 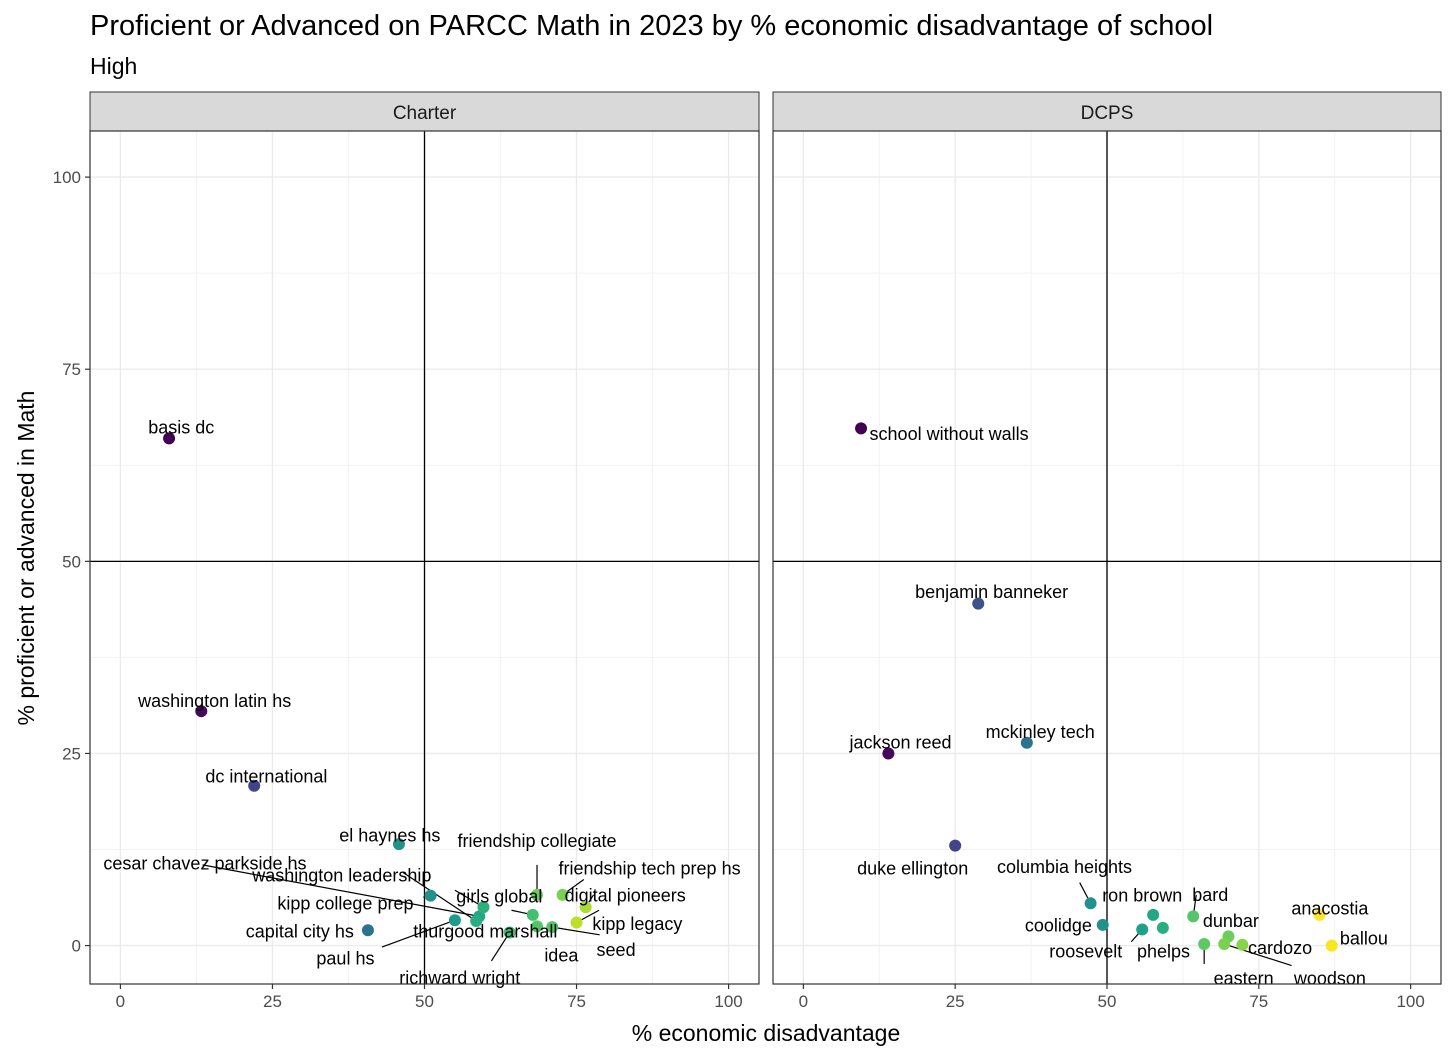 I want to click on point-label: thurgood marshall, so click(x=485, y=932).